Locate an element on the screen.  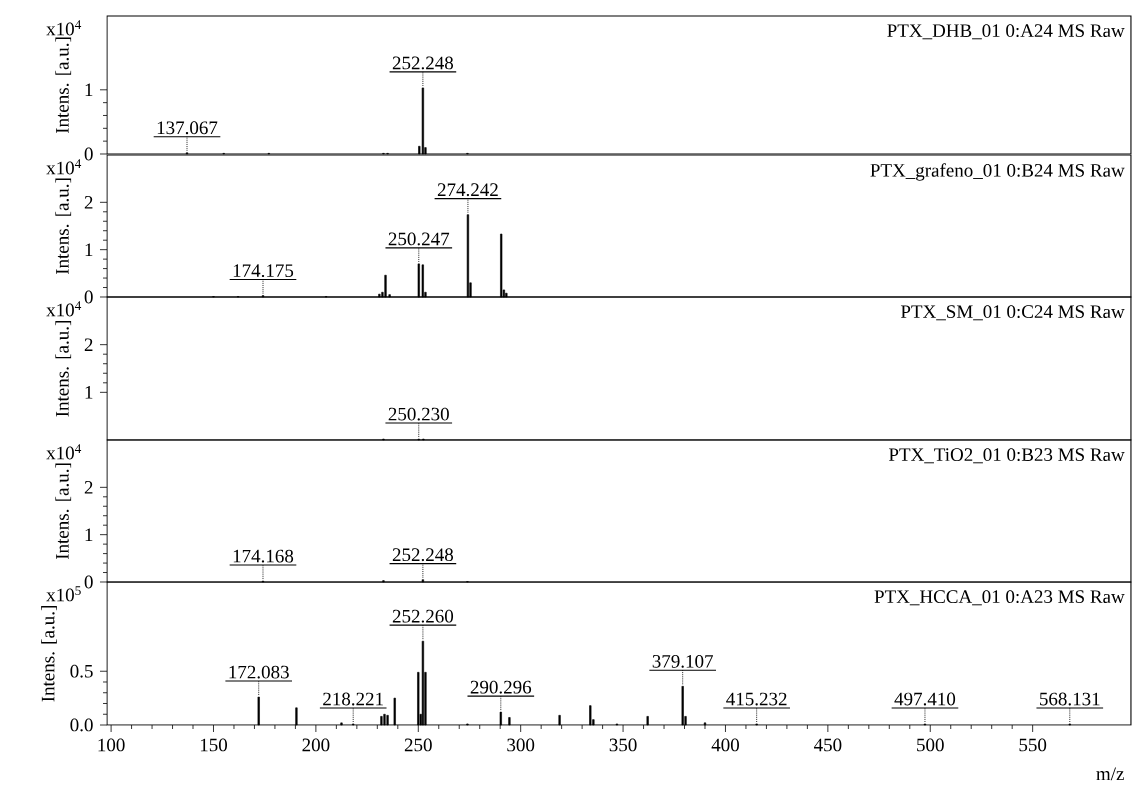
x-tick-label: 350 is located at coordinates (623, 745).